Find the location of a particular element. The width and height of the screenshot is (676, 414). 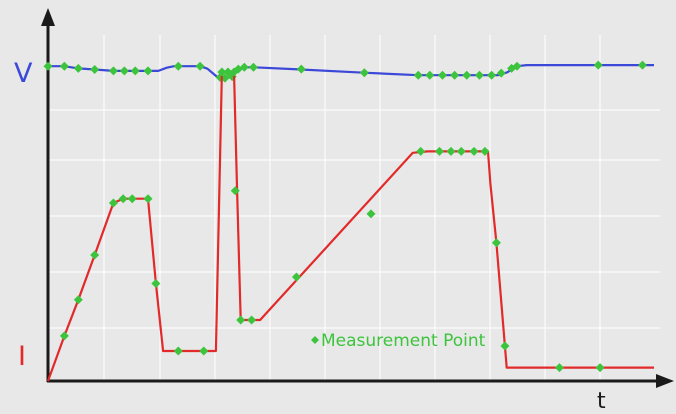

legend-label: Measurement Point is located at coordinates (403, 341).